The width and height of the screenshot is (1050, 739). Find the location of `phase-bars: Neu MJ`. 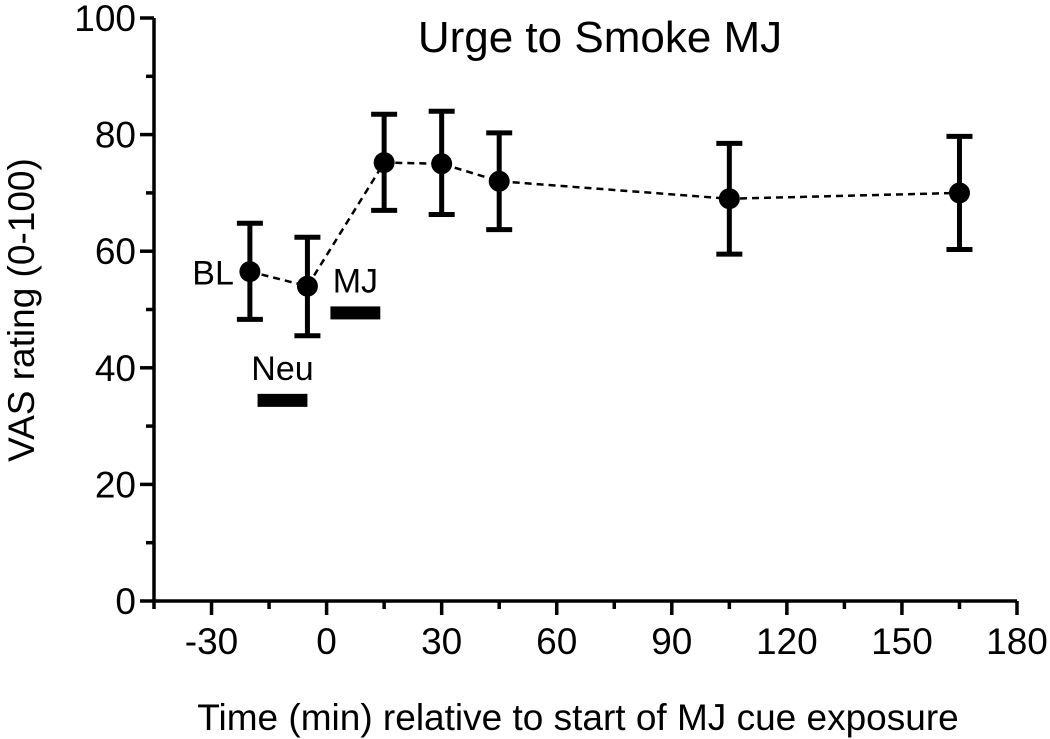

phase-bars: Neu MJ is located at coordinates (316, 334).